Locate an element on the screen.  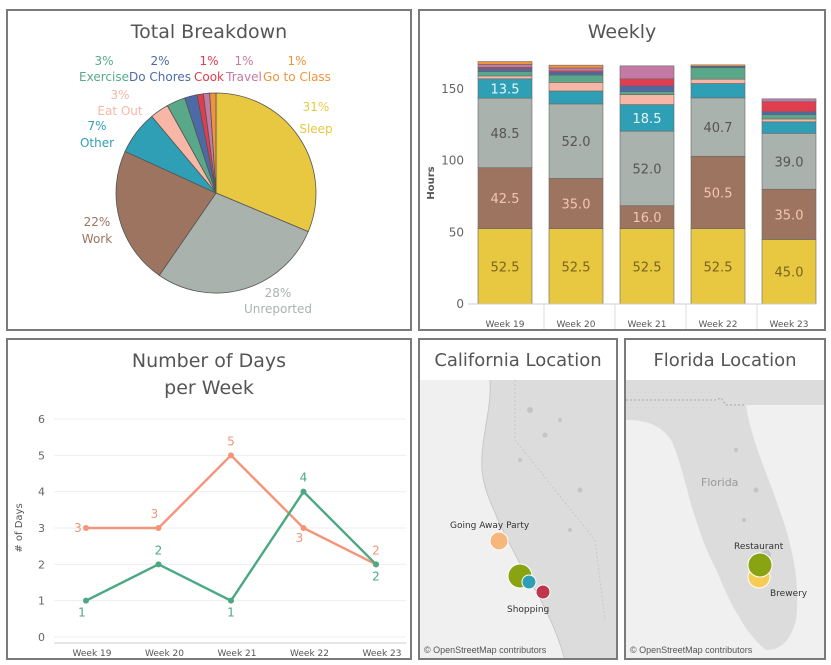
line-x-tick: Week 22 is located at coordinates (309, 653).